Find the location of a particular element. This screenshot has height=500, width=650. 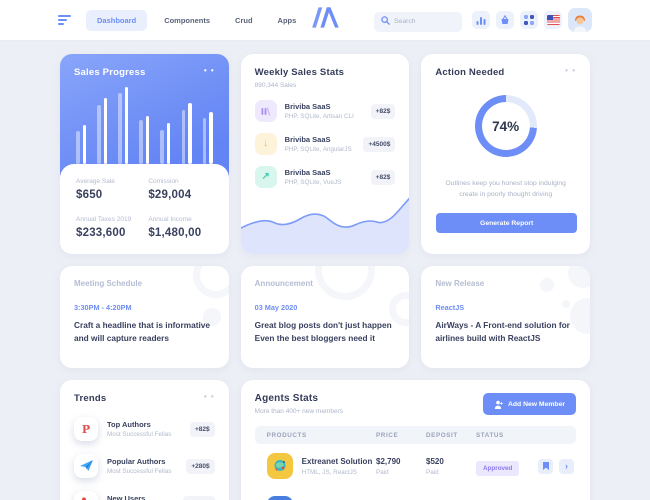

nav-item-apps: Apps is located at coordinates (287, 20).